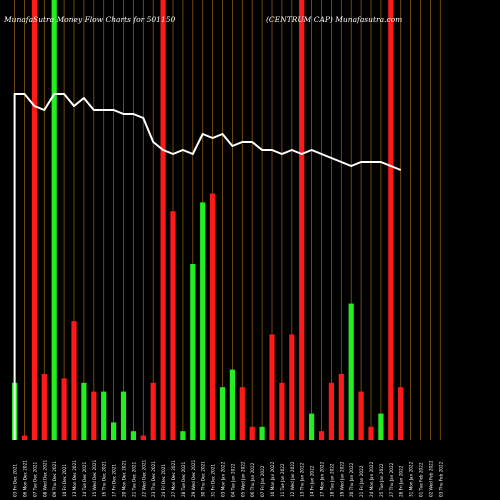 This screenshot has height=500, width=500. Describe the element at coordinates (232, 480) in the screenshot. I see `x-tick-label: 04 Tue Jan 2022` at that location.